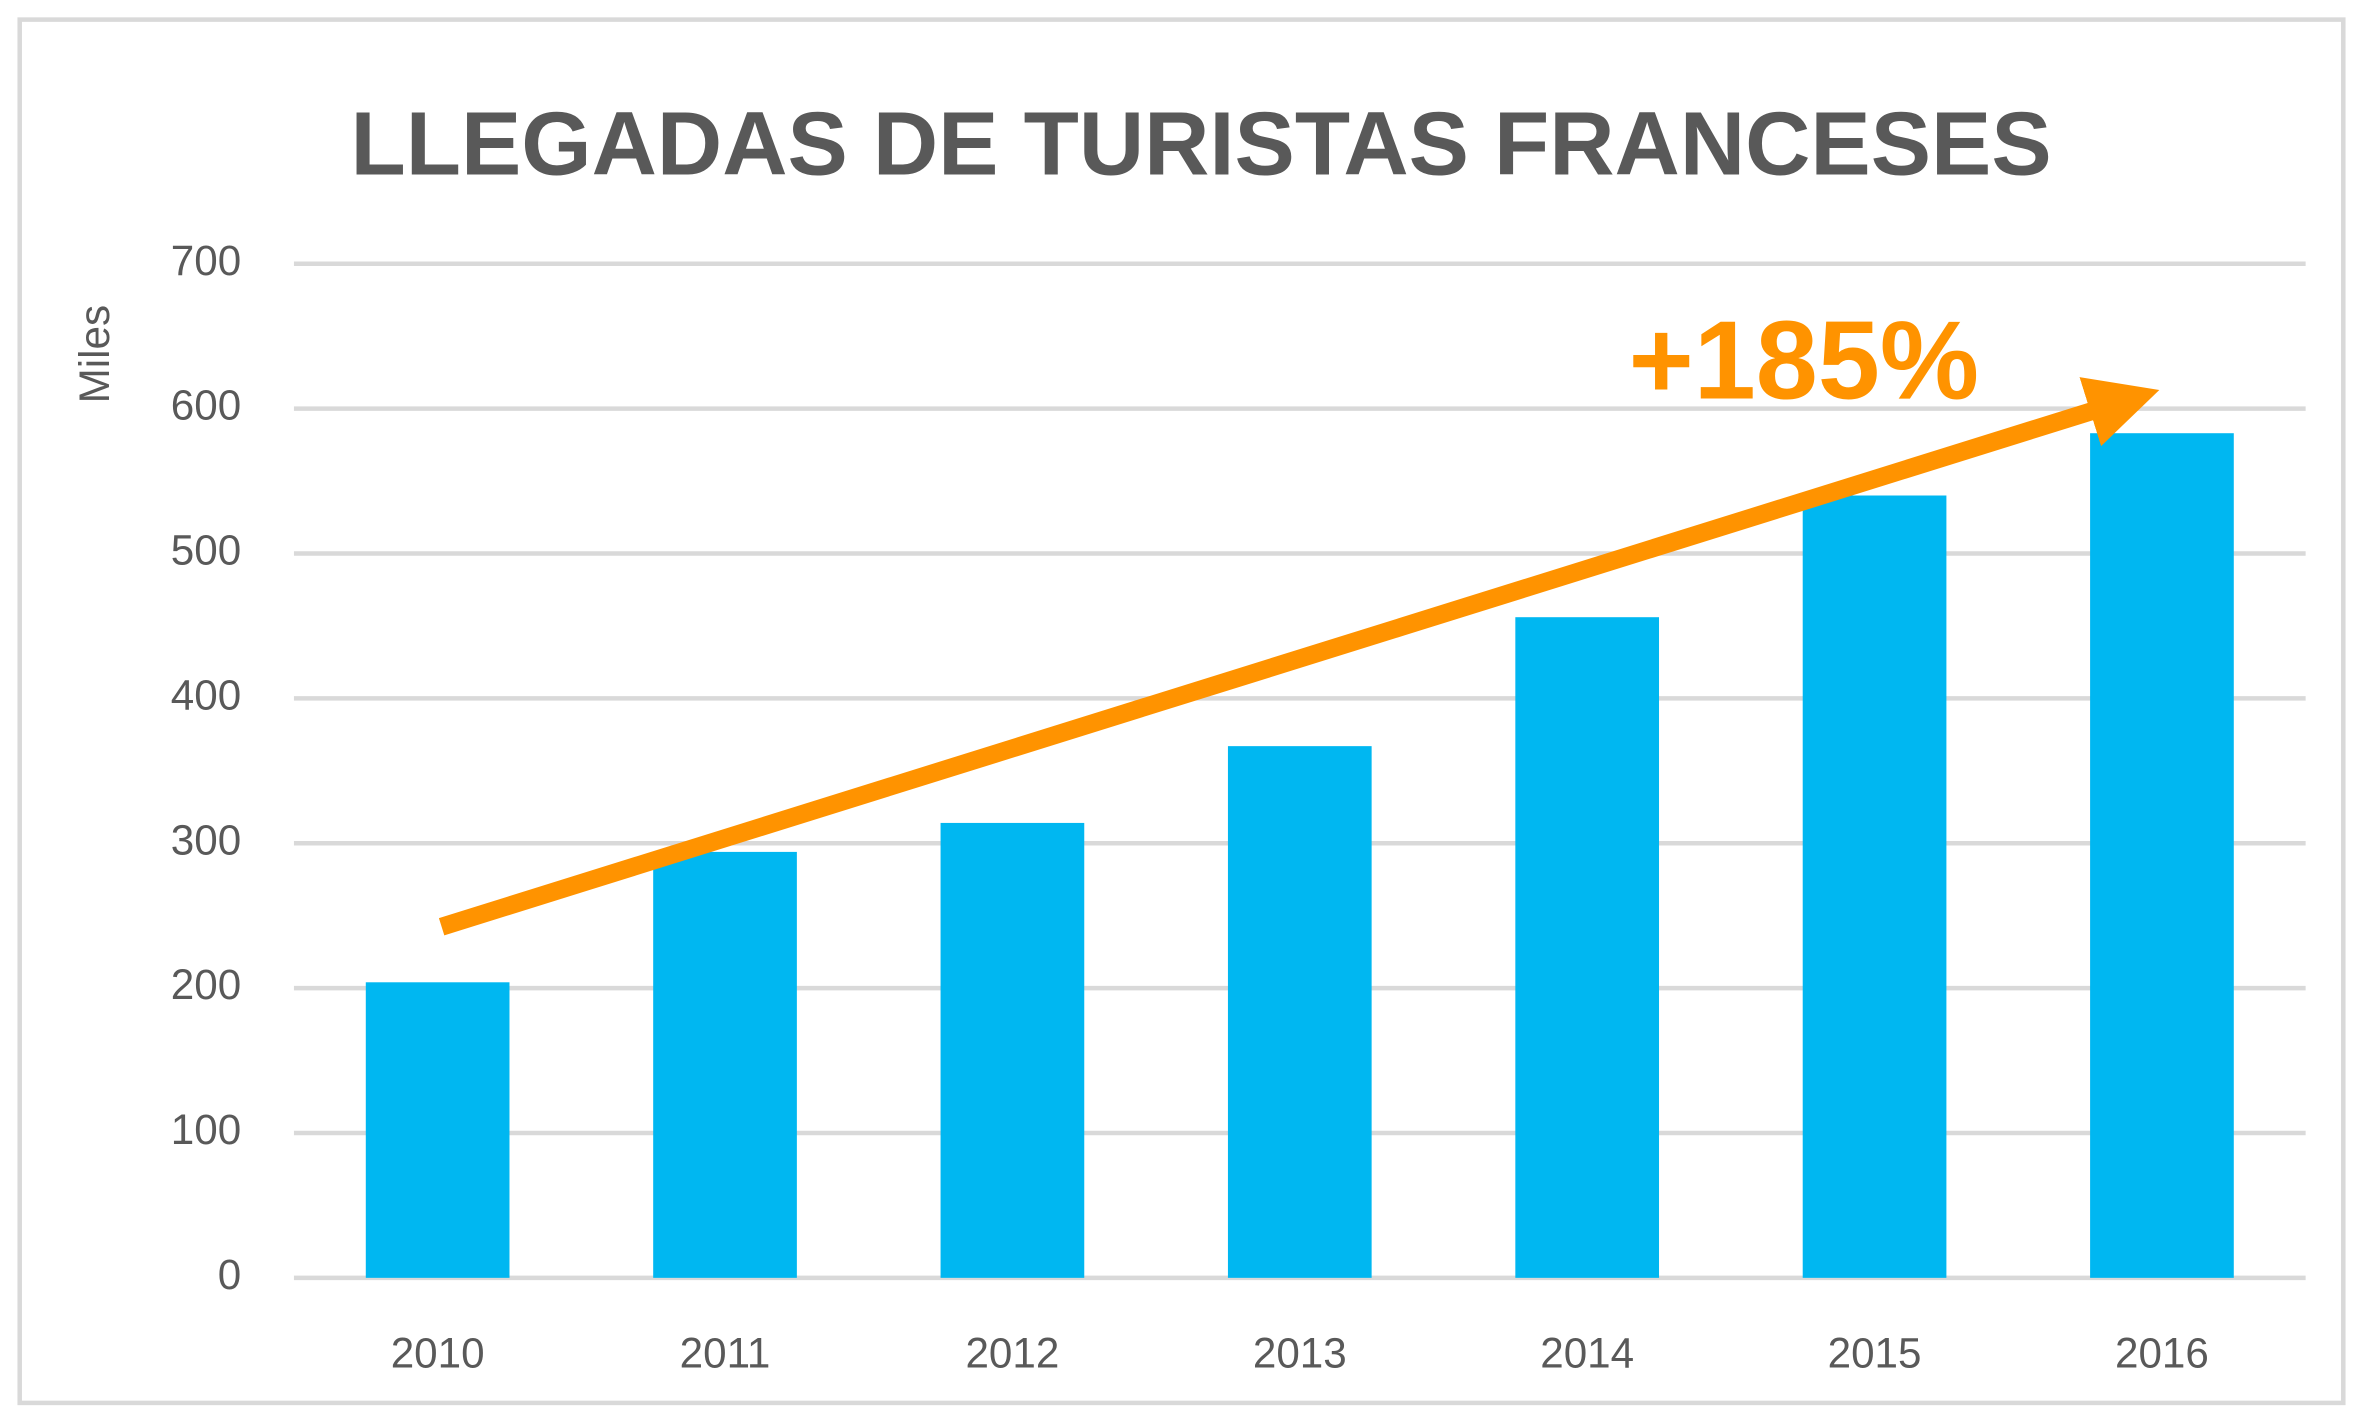 This screenshot has height=1424, width=2363. I want to click on y-tick-label: 400, so click(206, 694).